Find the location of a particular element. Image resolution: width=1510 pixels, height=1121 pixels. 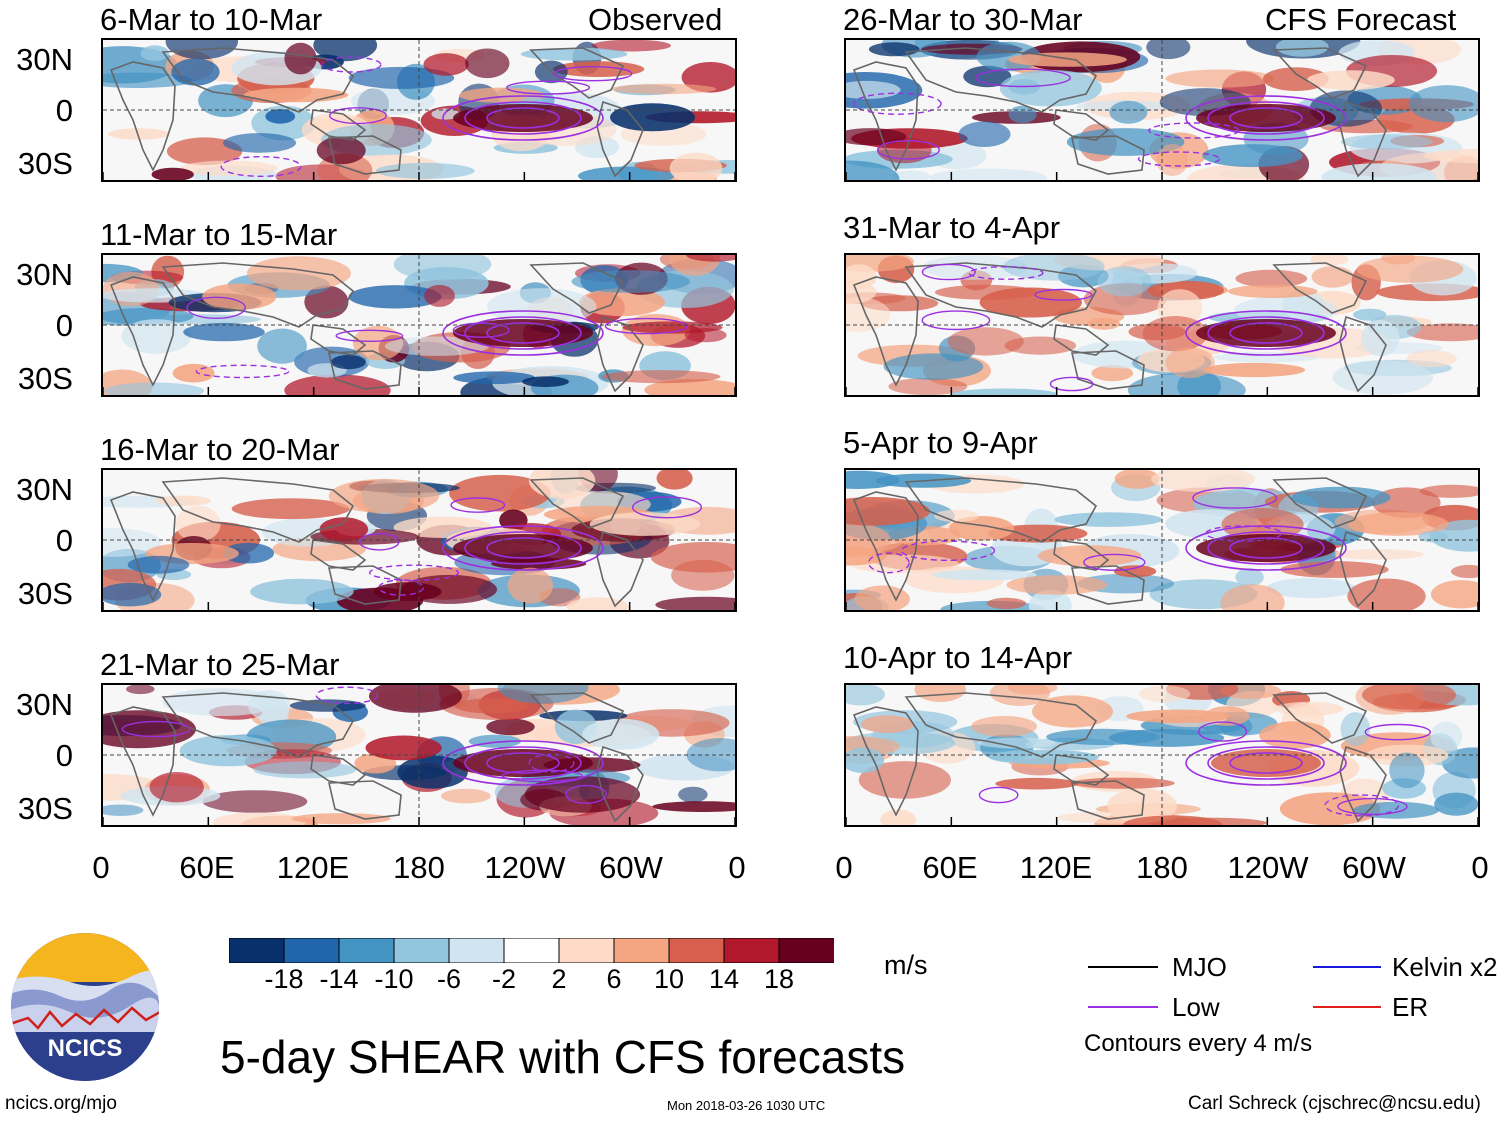

panel-title-obs-2: 11-Mar to 15-Mar is located at coordinates (219, 234).